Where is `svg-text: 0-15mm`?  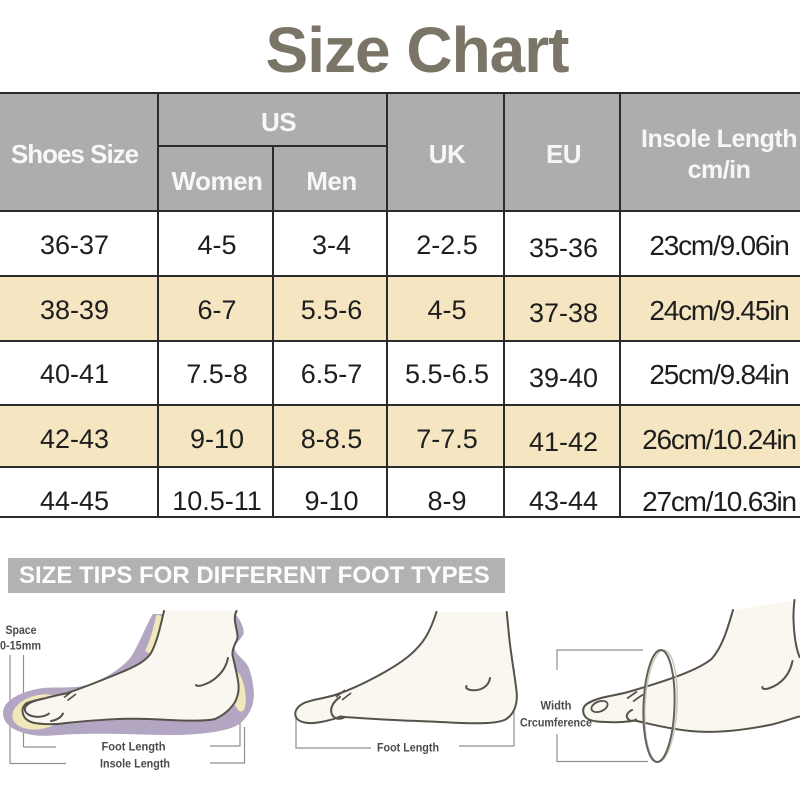 svg-text: 0-15mm is located at coordinates (20, 646).